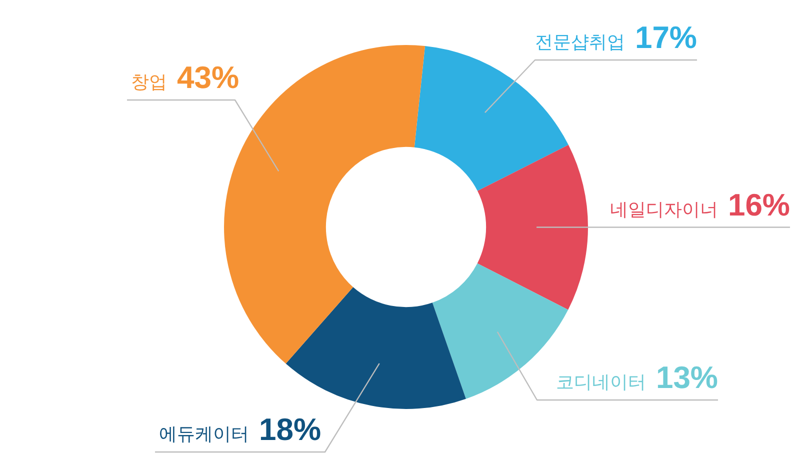  I want to click on slice-label: 코디네이터, so click(601, 382).